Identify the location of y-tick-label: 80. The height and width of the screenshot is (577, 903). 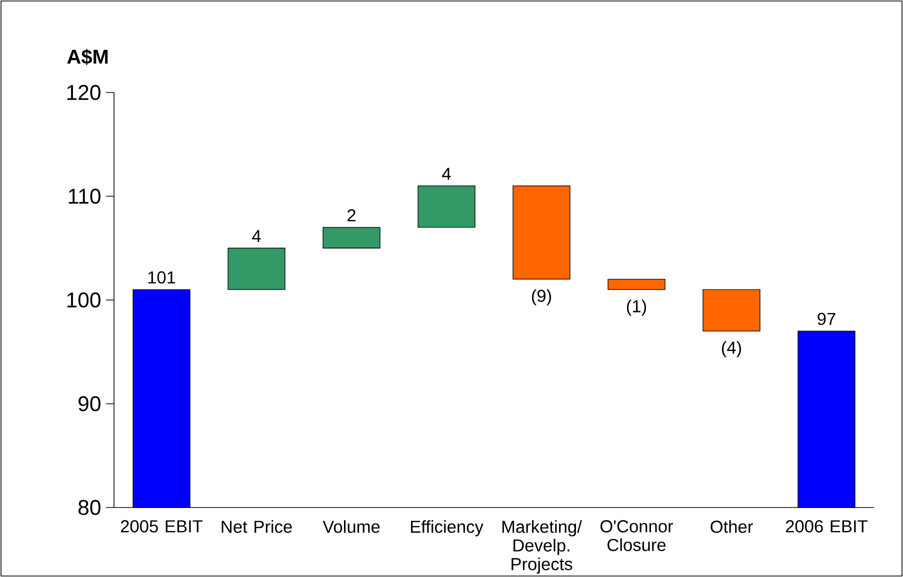
(89, 508).